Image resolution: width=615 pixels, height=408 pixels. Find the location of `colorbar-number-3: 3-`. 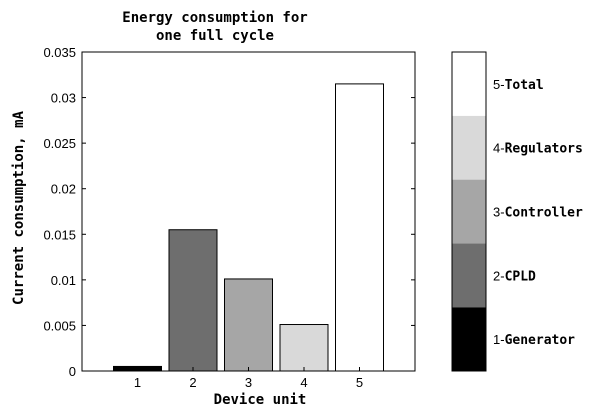

colorbar-number-3: 3- is located at coordinates (499, 212).